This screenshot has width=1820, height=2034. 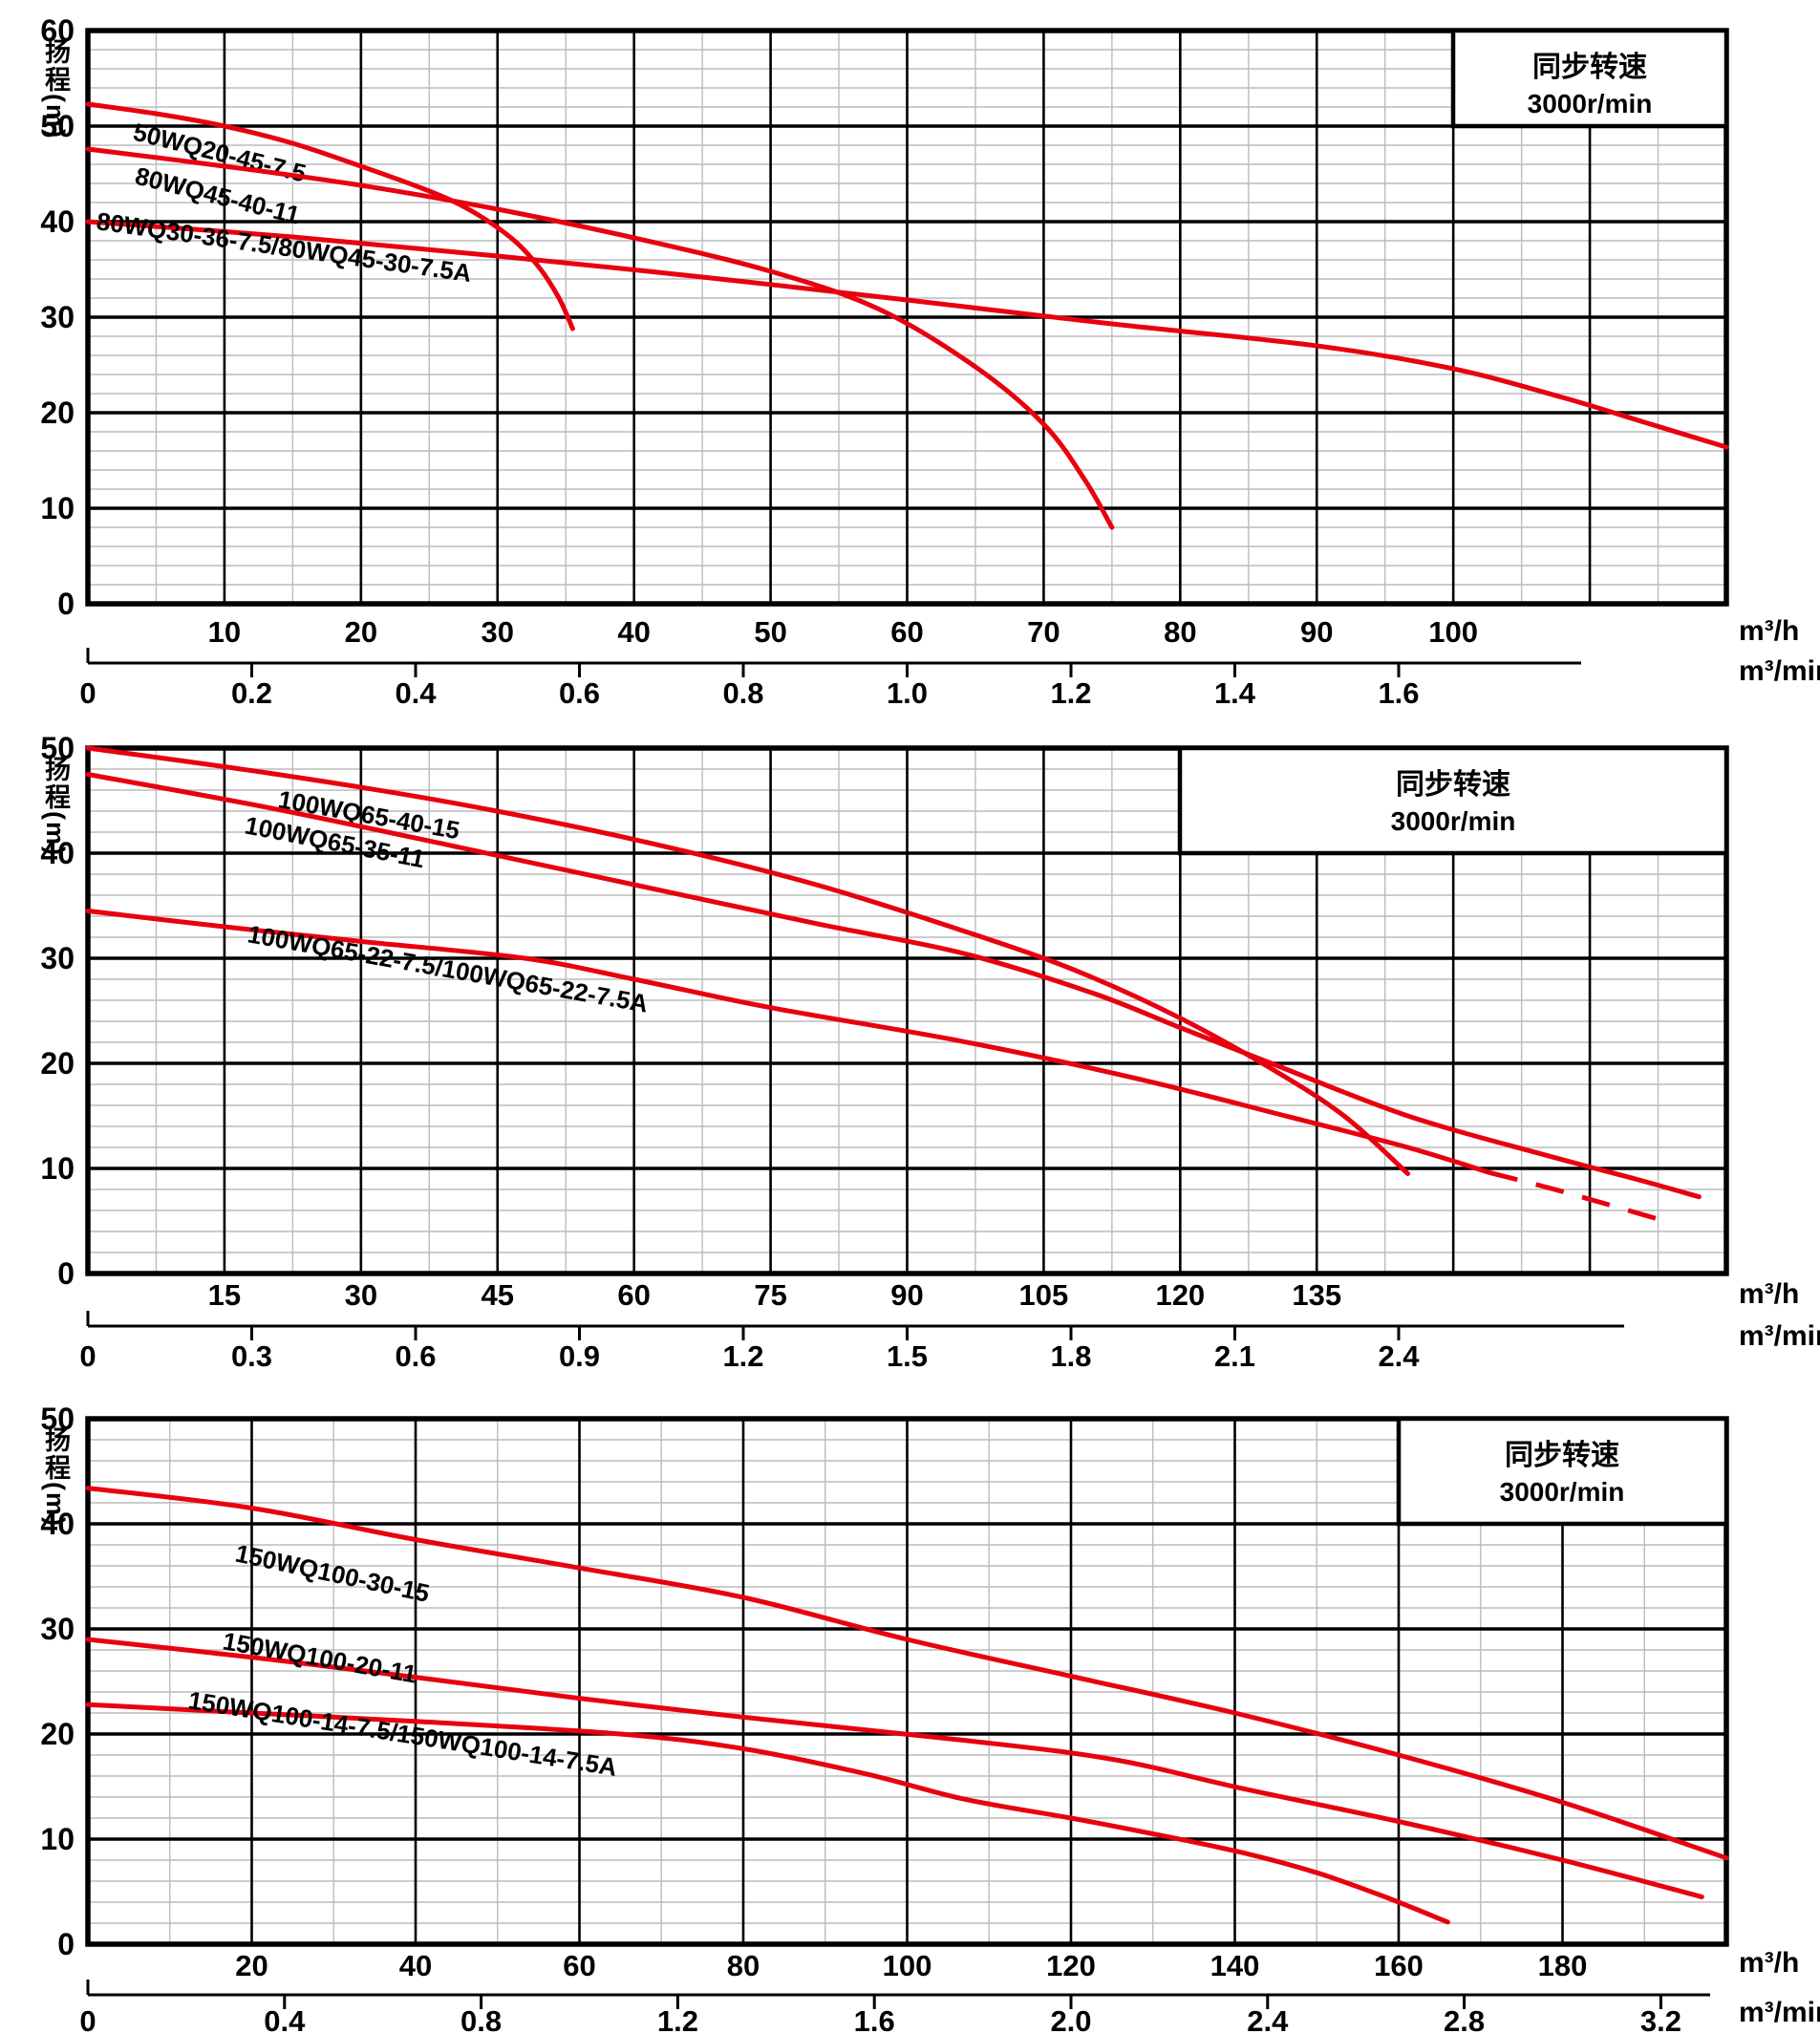 I want to click on x-tick-label-m3min: 1.0, so click(x=908, y=693).